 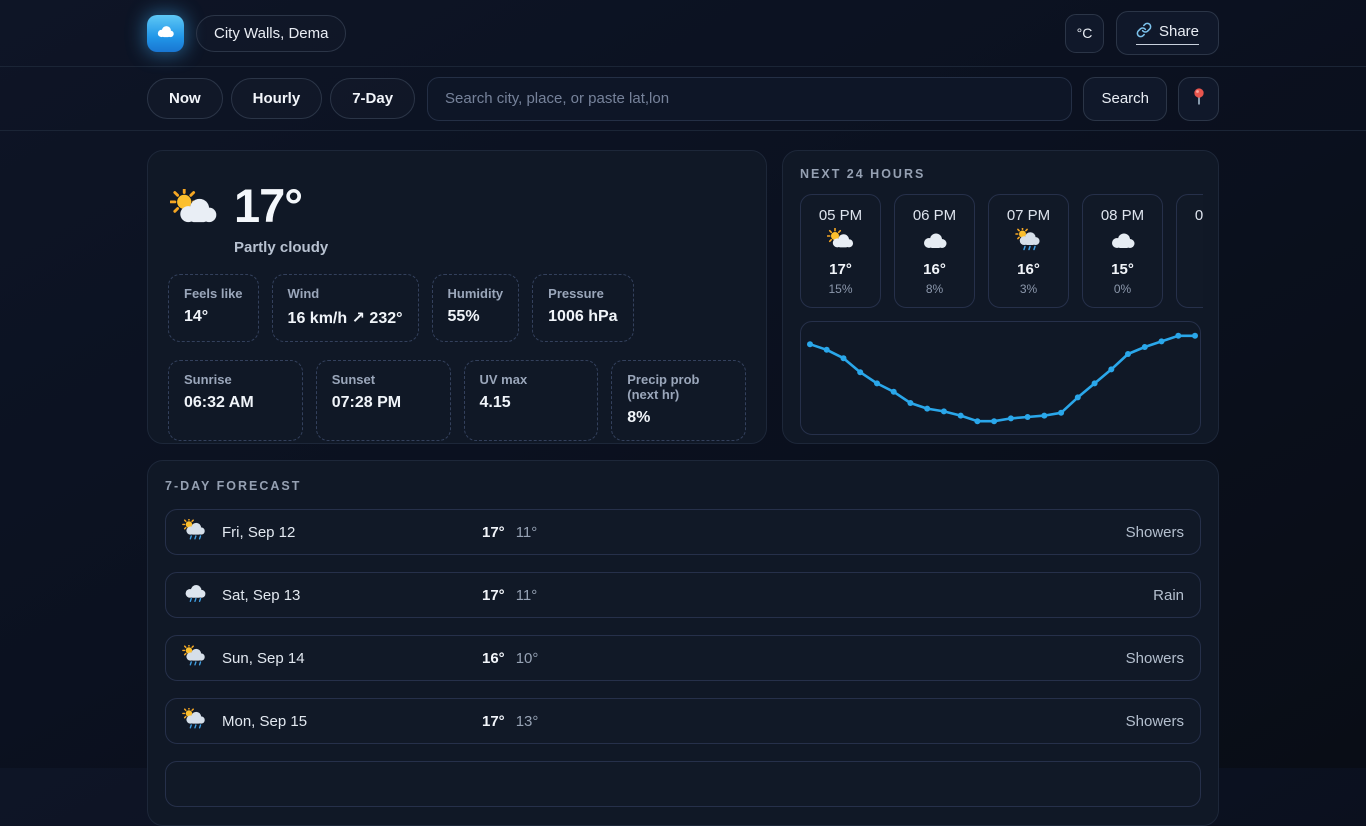 What do you see at coordinates (213, 308) in the screenshot?
I see `stat-tile: Feels like 14°` at bounding box center [213, 308].